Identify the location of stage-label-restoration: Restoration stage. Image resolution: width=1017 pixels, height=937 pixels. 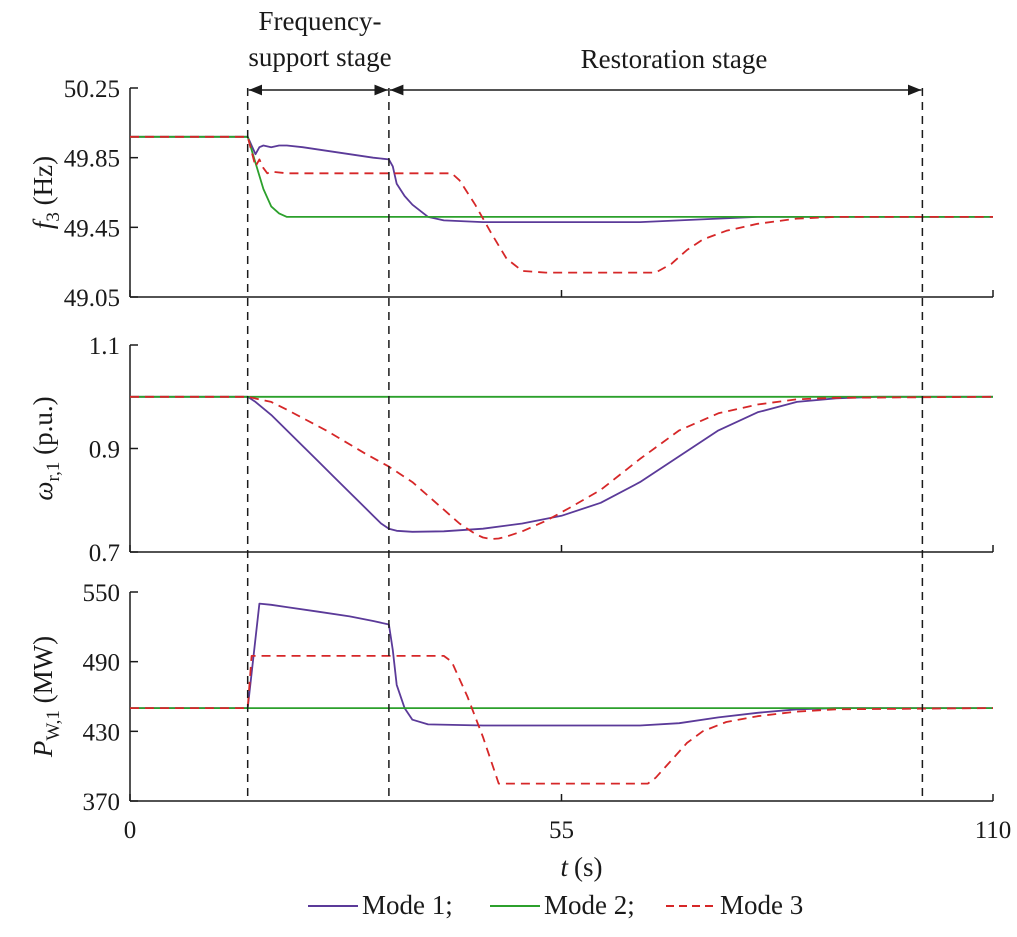
(674, 59).